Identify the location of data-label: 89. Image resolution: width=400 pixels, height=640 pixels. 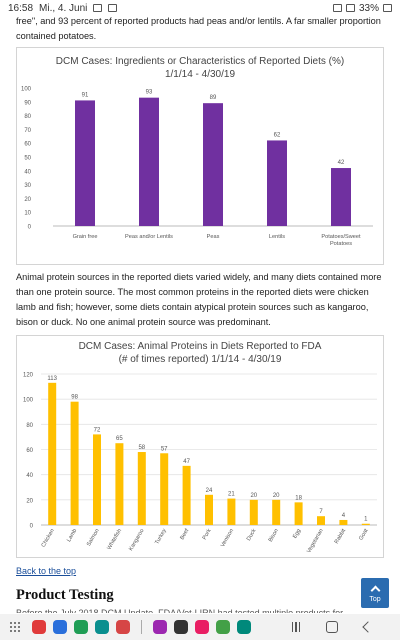
(213, 98).